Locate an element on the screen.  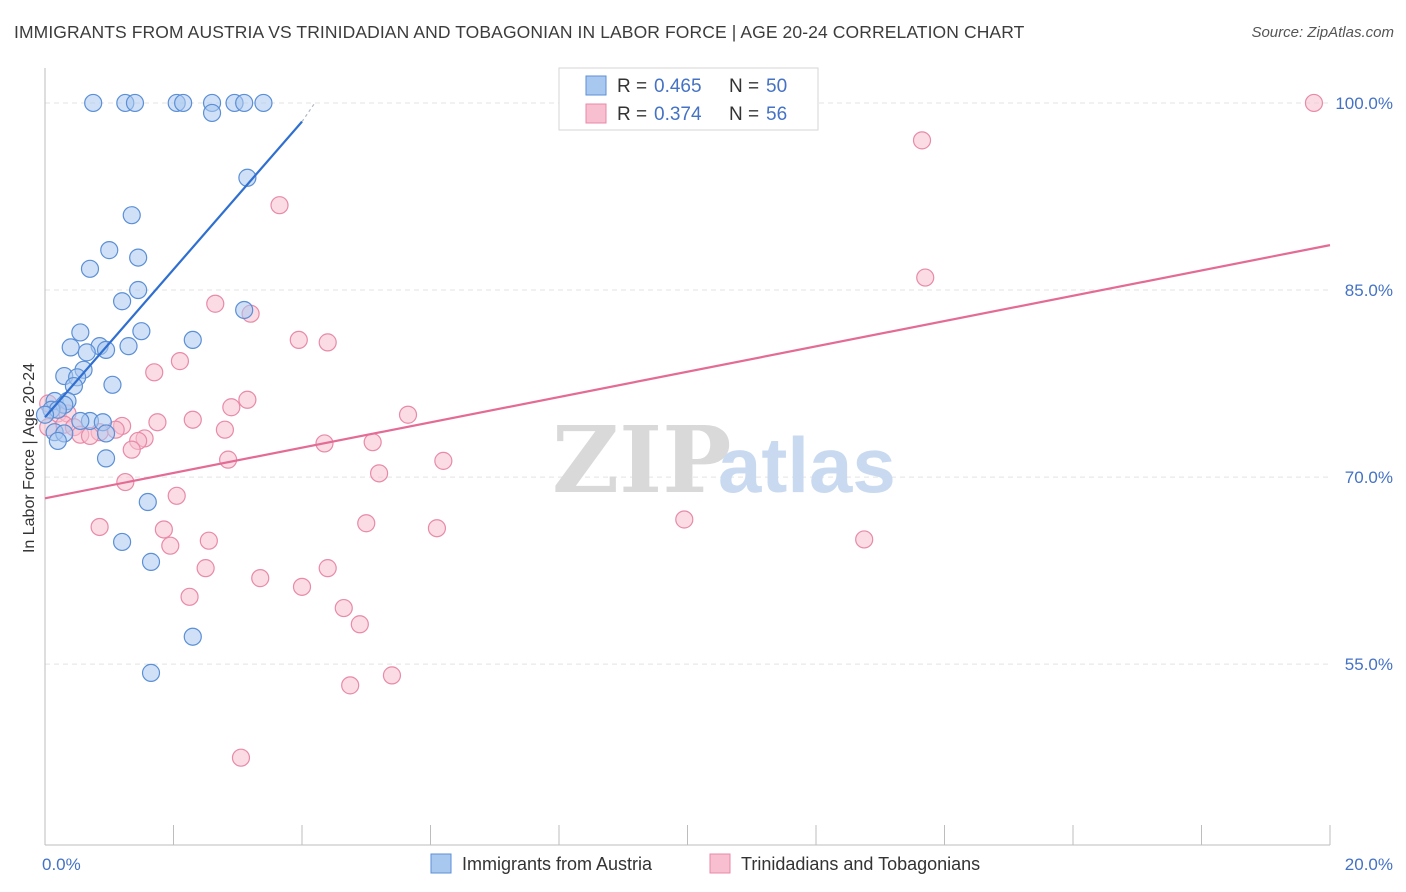
watermark: ZIP atlas is located at coordinates (724, 460).